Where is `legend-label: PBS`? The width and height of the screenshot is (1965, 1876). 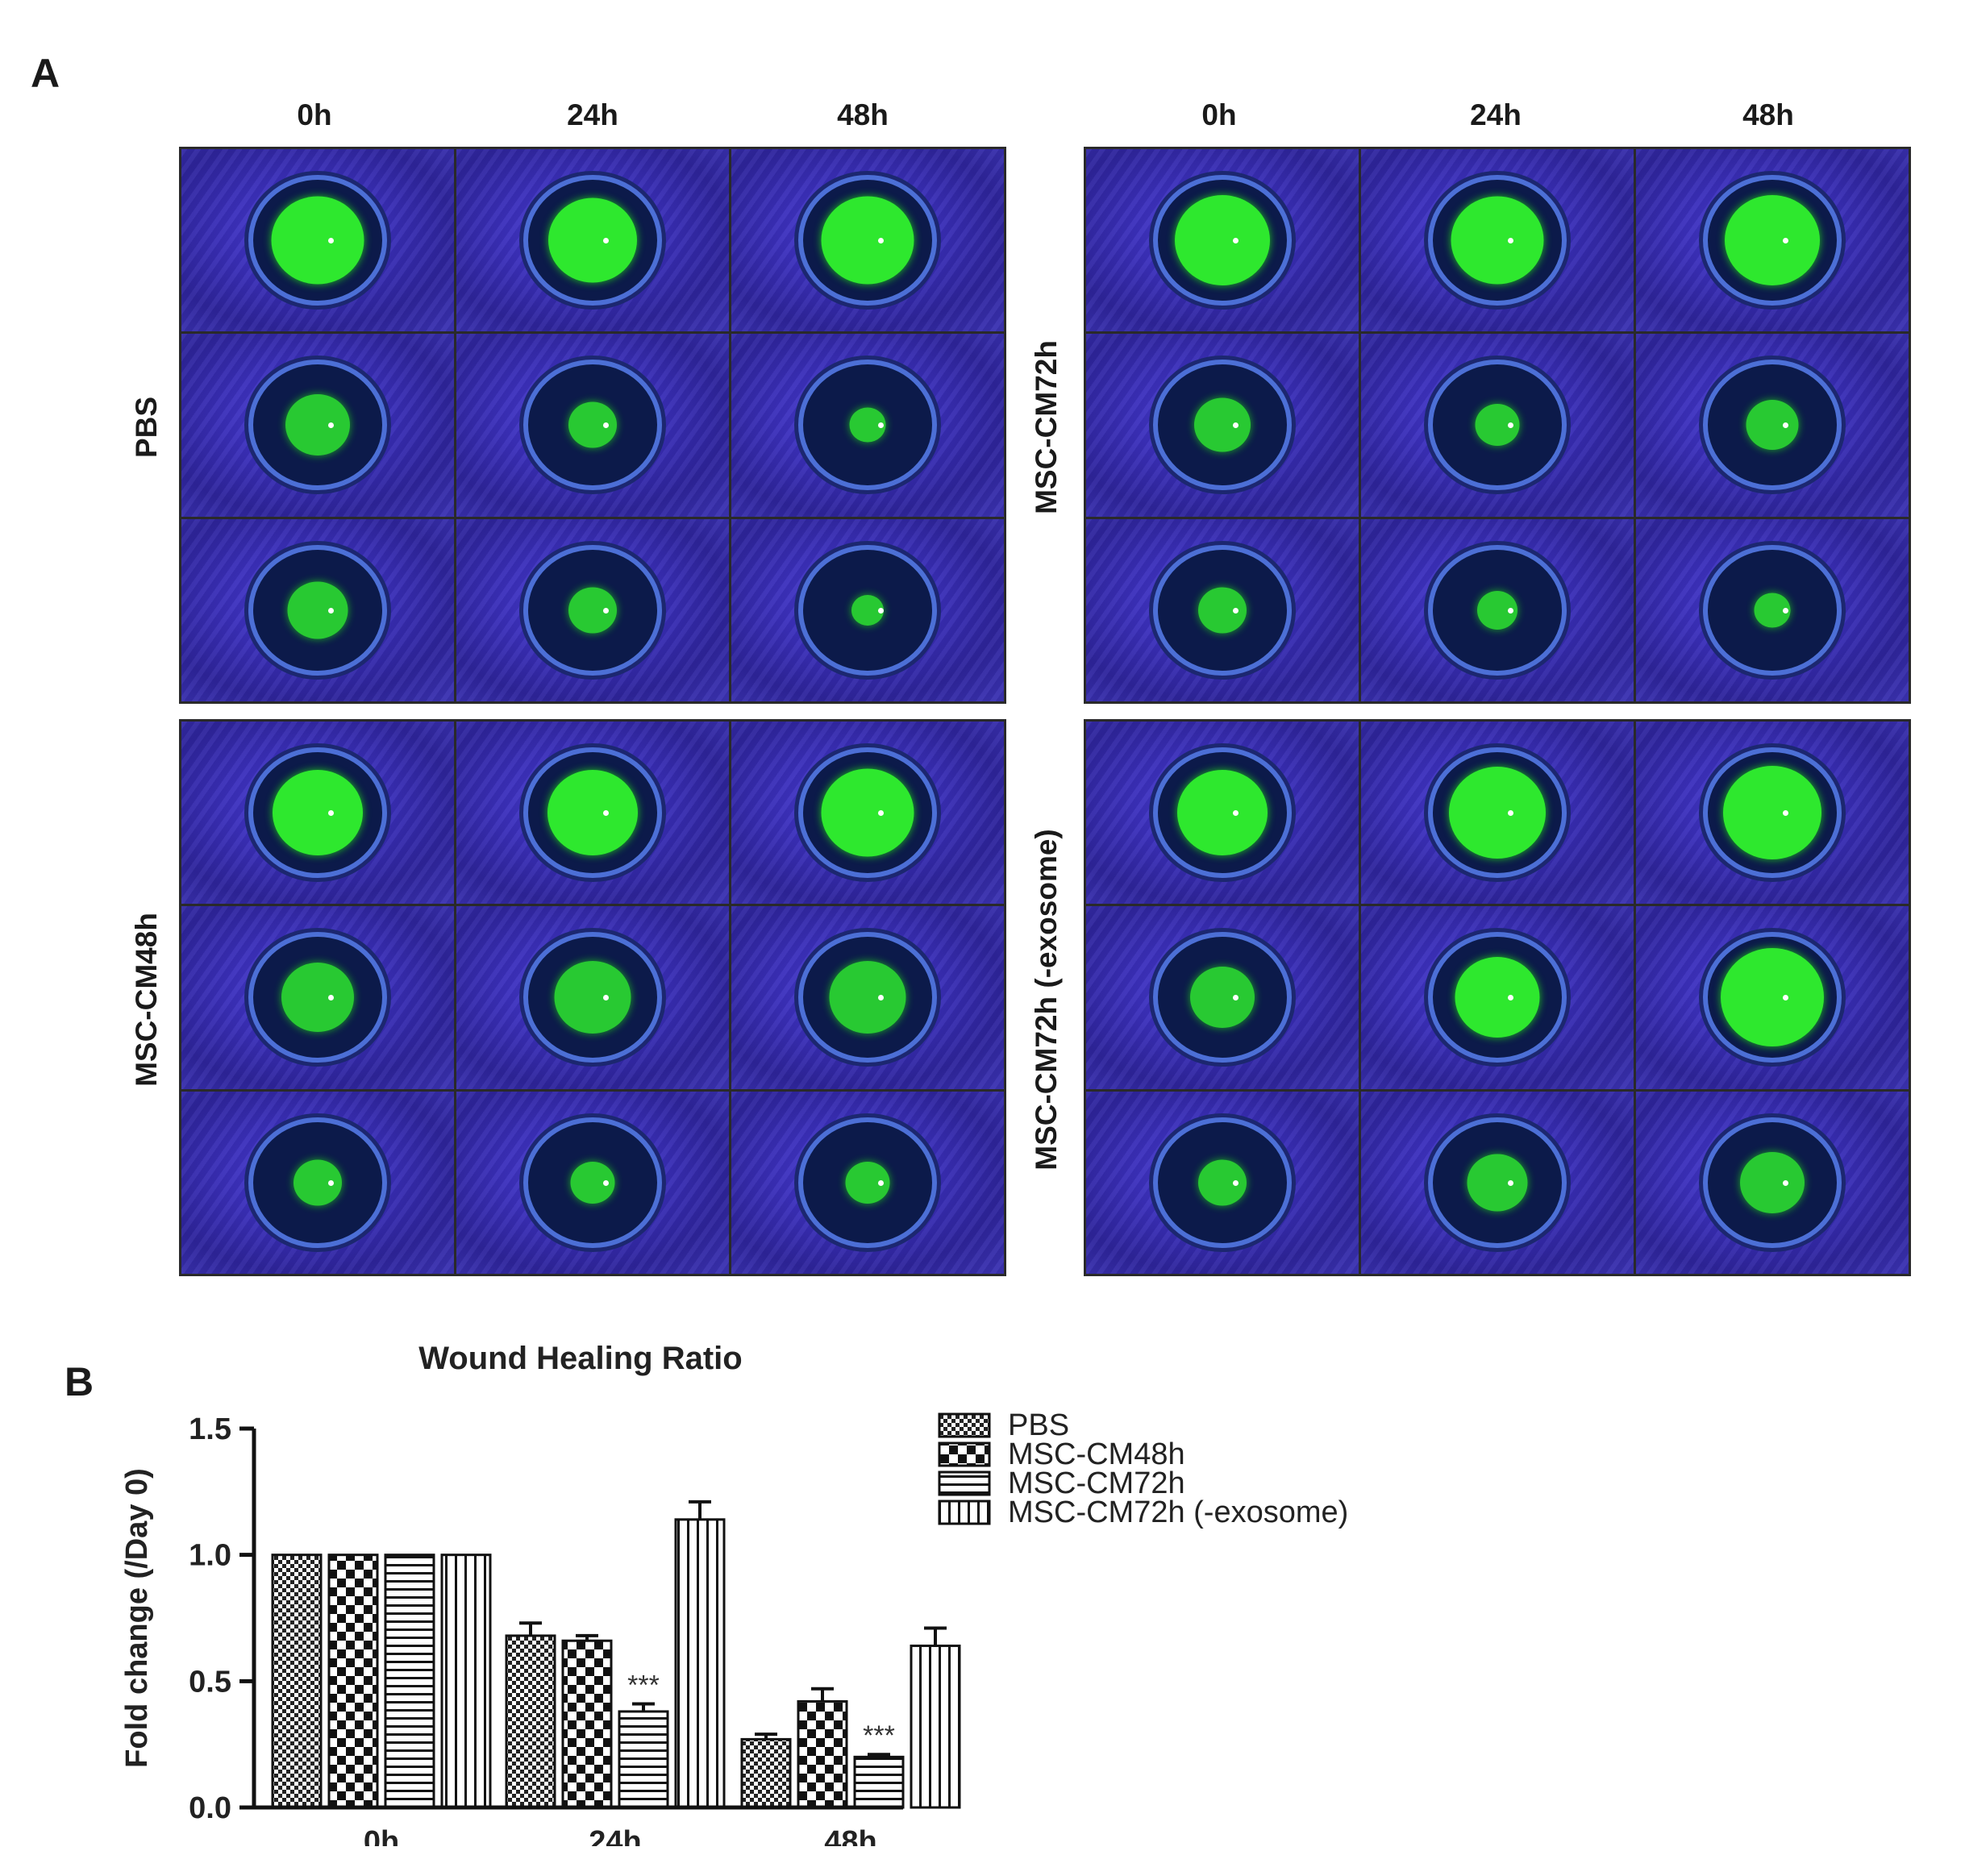
legend-label: PBS is located at coordinates (1038, 1425).